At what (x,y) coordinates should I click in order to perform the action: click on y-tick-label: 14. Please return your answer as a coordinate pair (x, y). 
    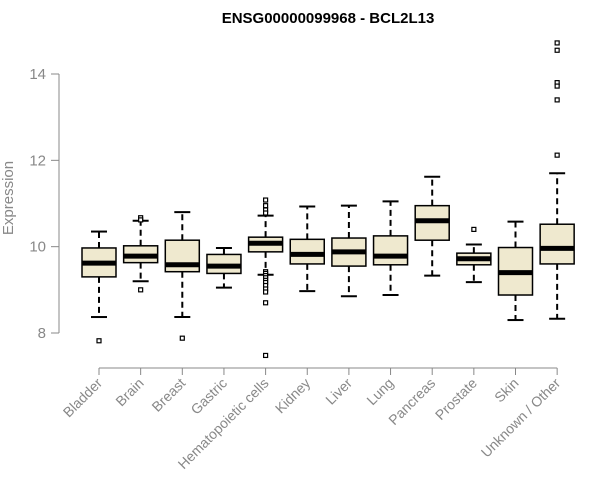
    Looking at the image, I should click on (37, 74).